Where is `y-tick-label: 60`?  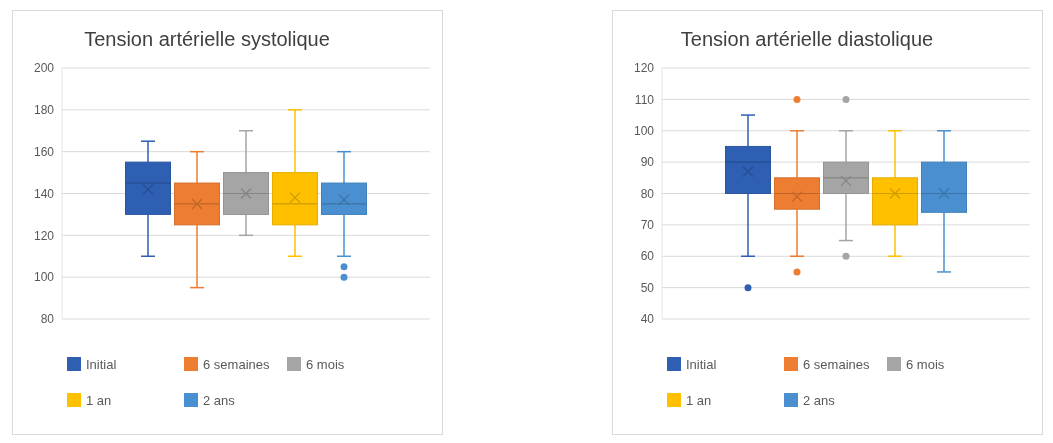
y-tick-label: 60 is located at coordinates (647, 256).